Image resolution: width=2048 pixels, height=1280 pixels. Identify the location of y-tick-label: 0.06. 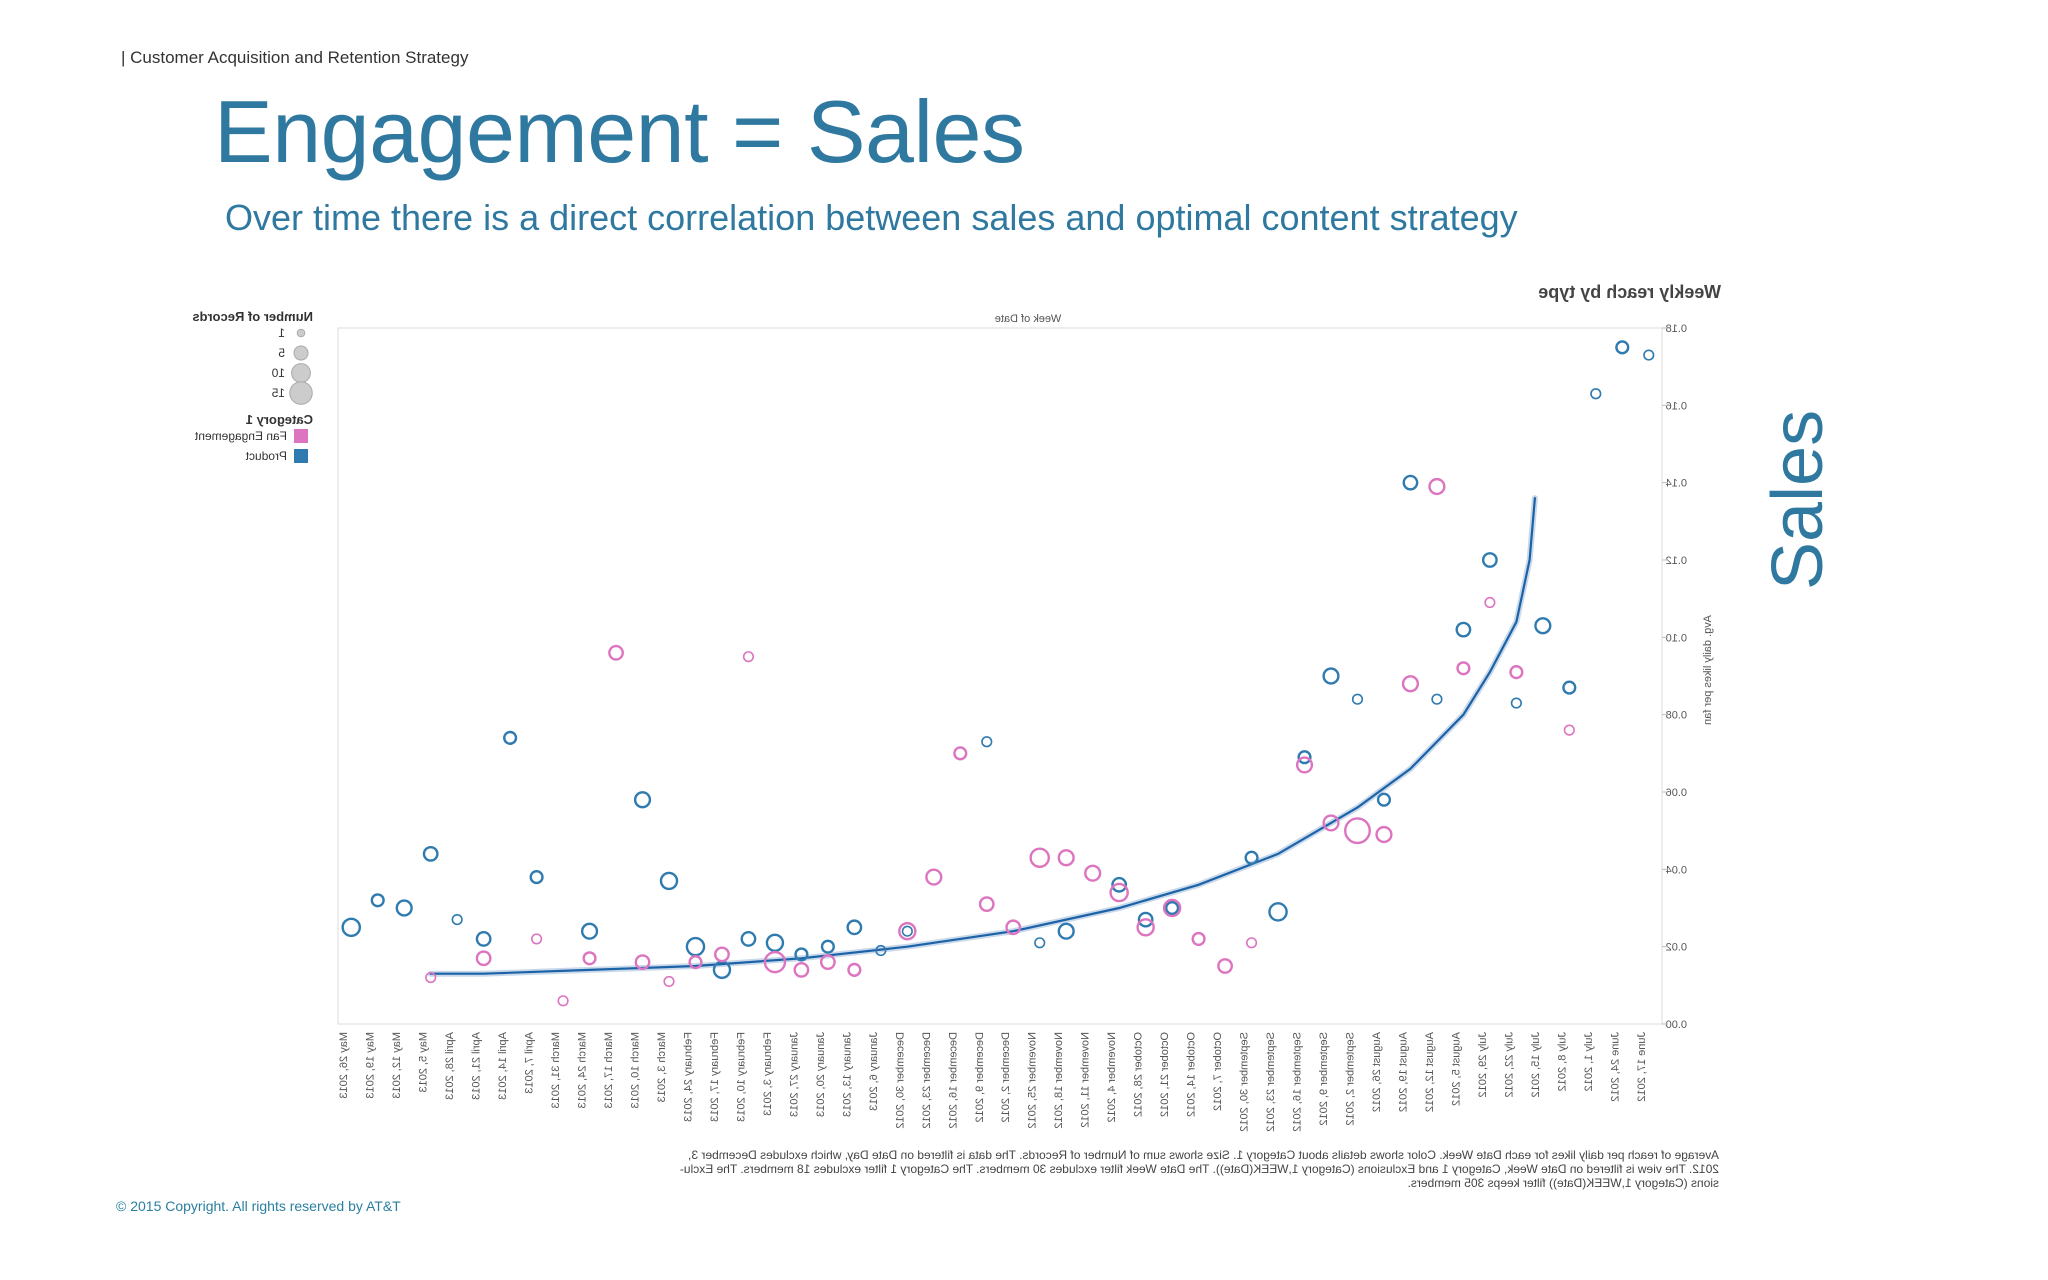
(1676, 793).